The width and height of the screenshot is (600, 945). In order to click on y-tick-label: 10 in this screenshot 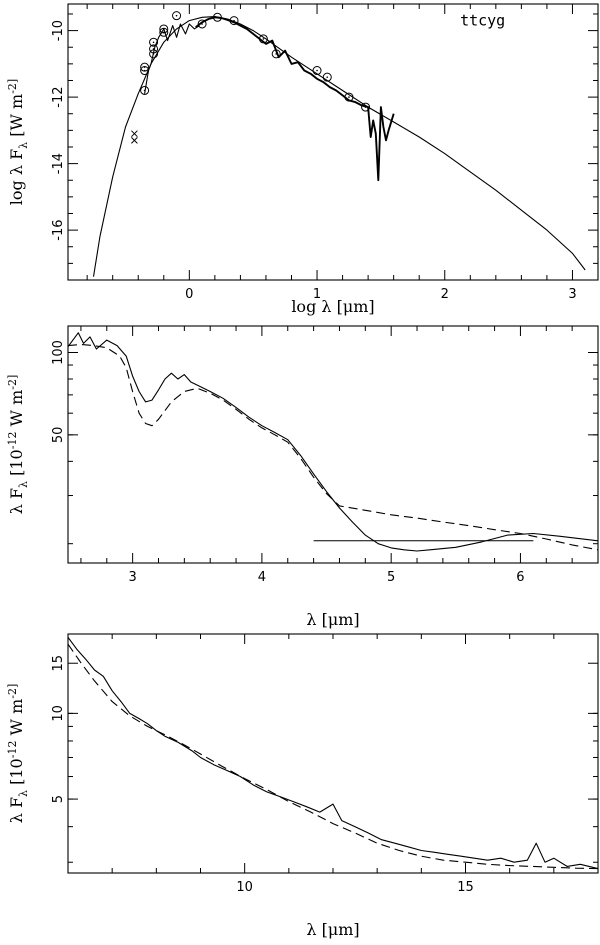, I will do `click(58, 713)`.